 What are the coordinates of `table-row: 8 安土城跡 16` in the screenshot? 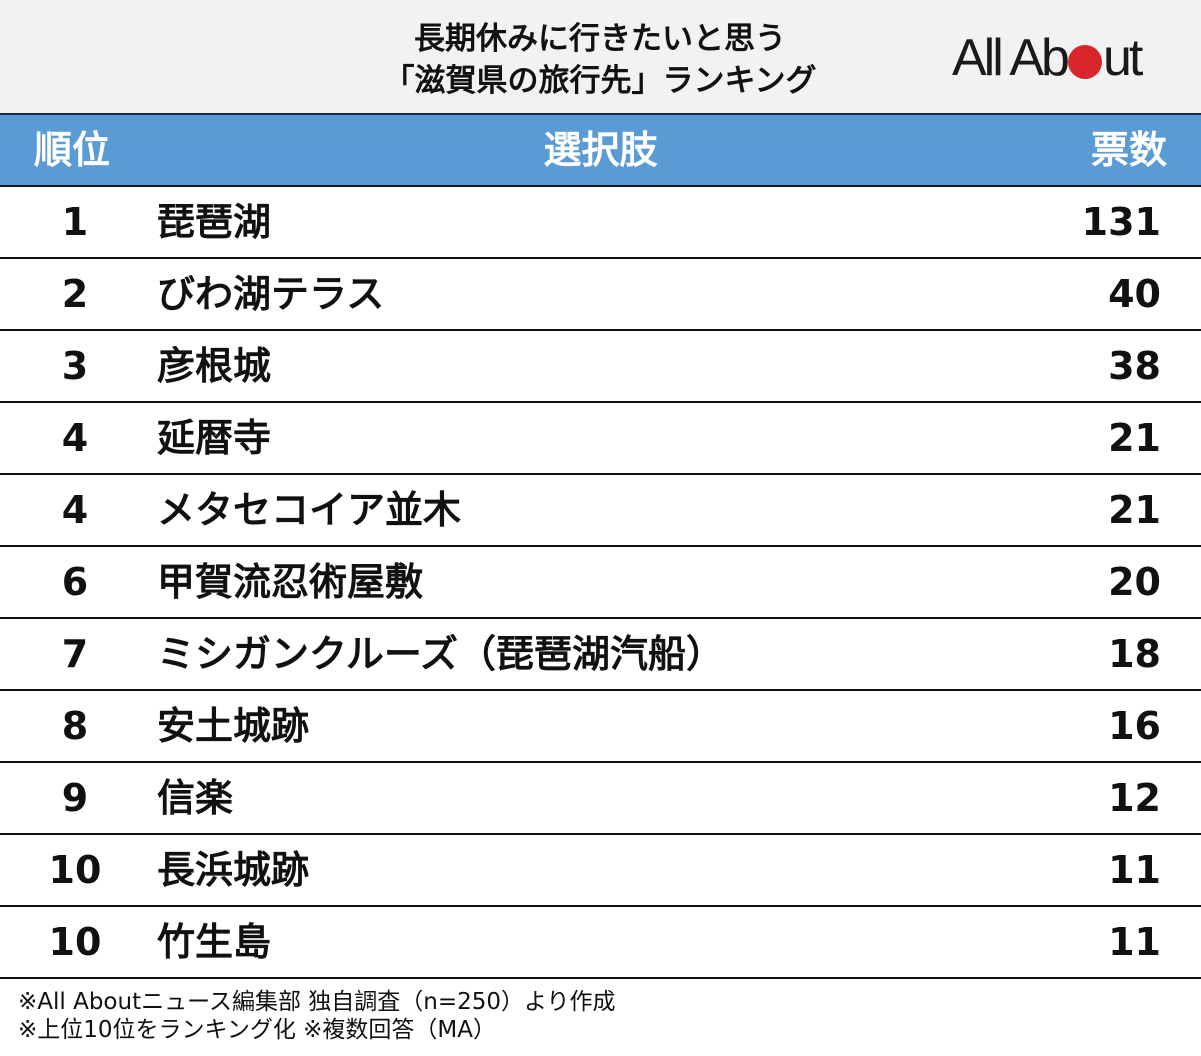 It's located at (600, 727).